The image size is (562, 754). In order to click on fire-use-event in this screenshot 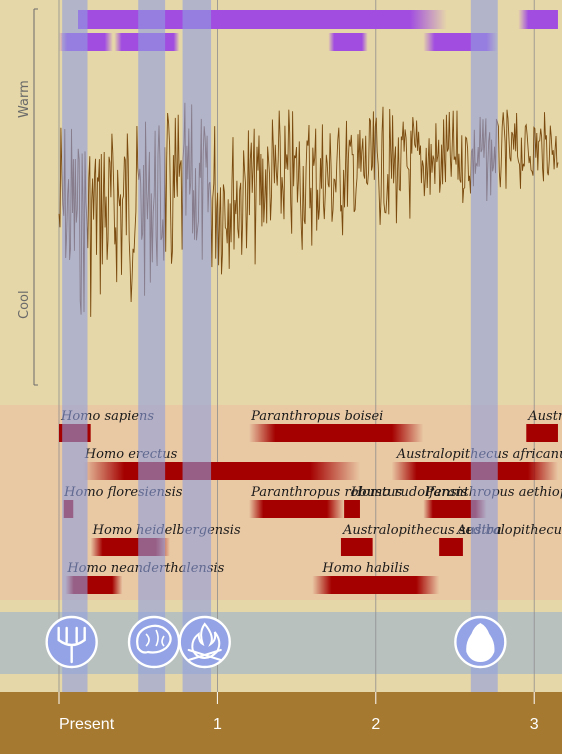, I will do `click(204, 642)`.